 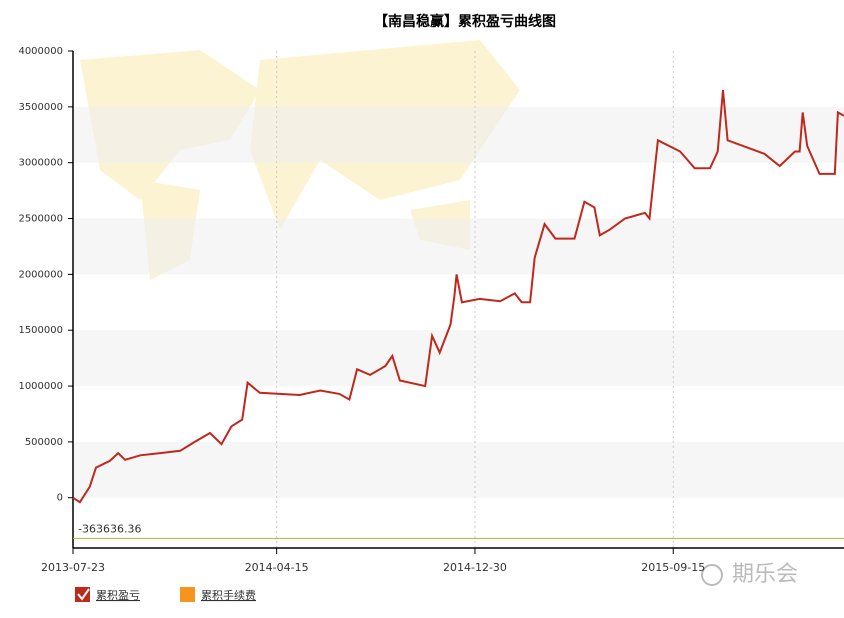 What do you see at coordinates (109, 528) in the screenshot?
I see `min-label: -363636.36` at bounding box center [109, 528].